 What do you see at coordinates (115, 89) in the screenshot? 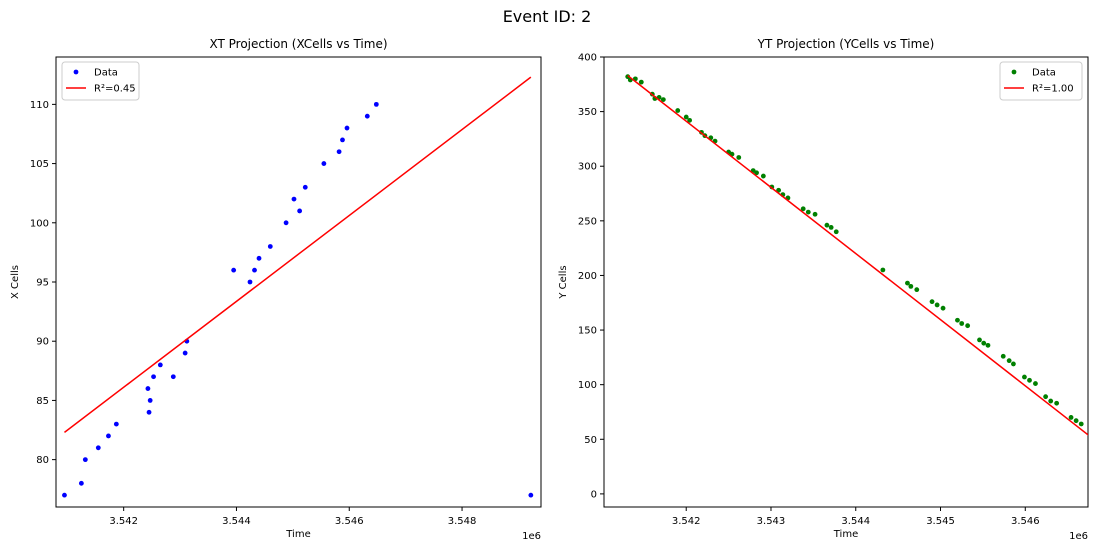
I see `chart0-legend-label: R²=0.45` at bounding box center [115, 89].